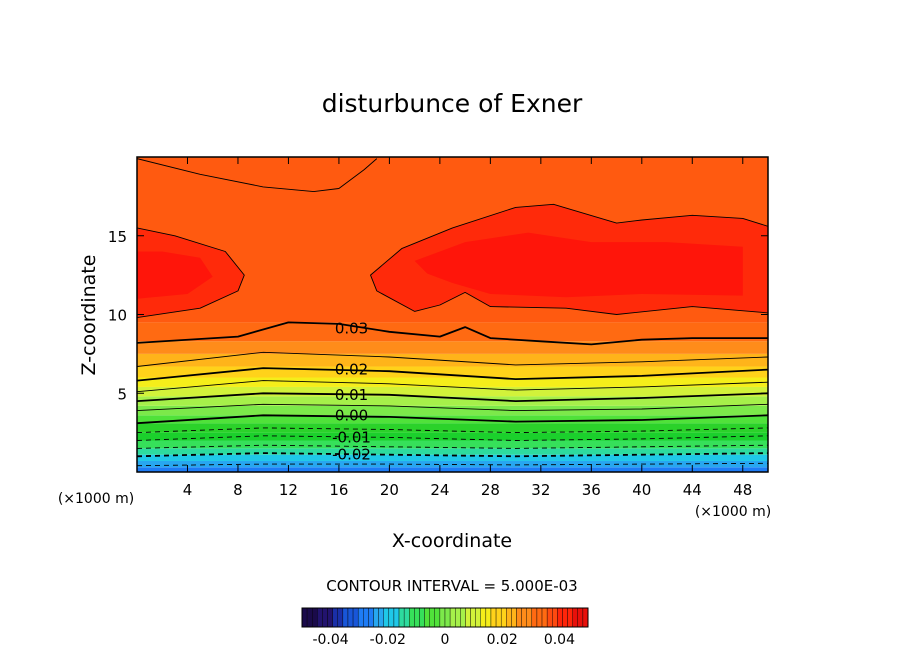 The width and height of the screenshot is (904, 654). I want to click on colorbar-frame, so click(445, 617).